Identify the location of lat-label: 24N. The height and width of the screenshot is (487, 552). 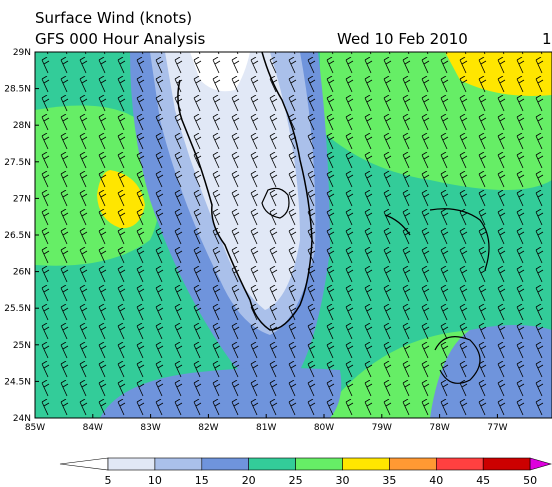
(22, 419).